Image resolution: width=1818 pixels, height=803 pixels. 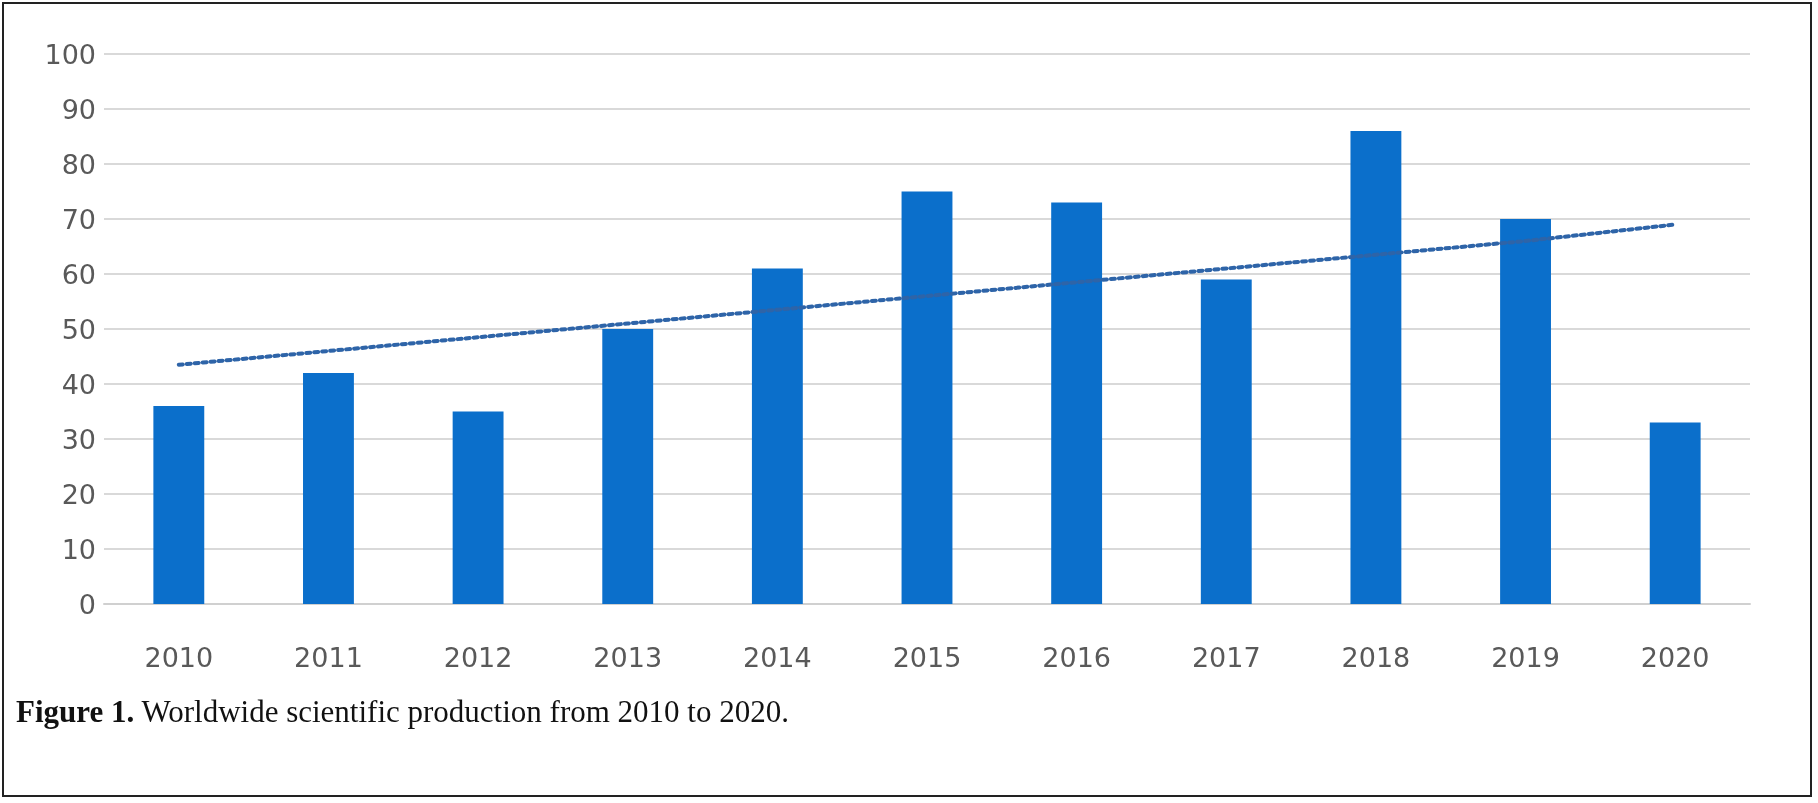 What do you see at coordinates (328, 657) in the screenshot?
I see `x-tick-label: 2011` at bounding box center [328, 657].